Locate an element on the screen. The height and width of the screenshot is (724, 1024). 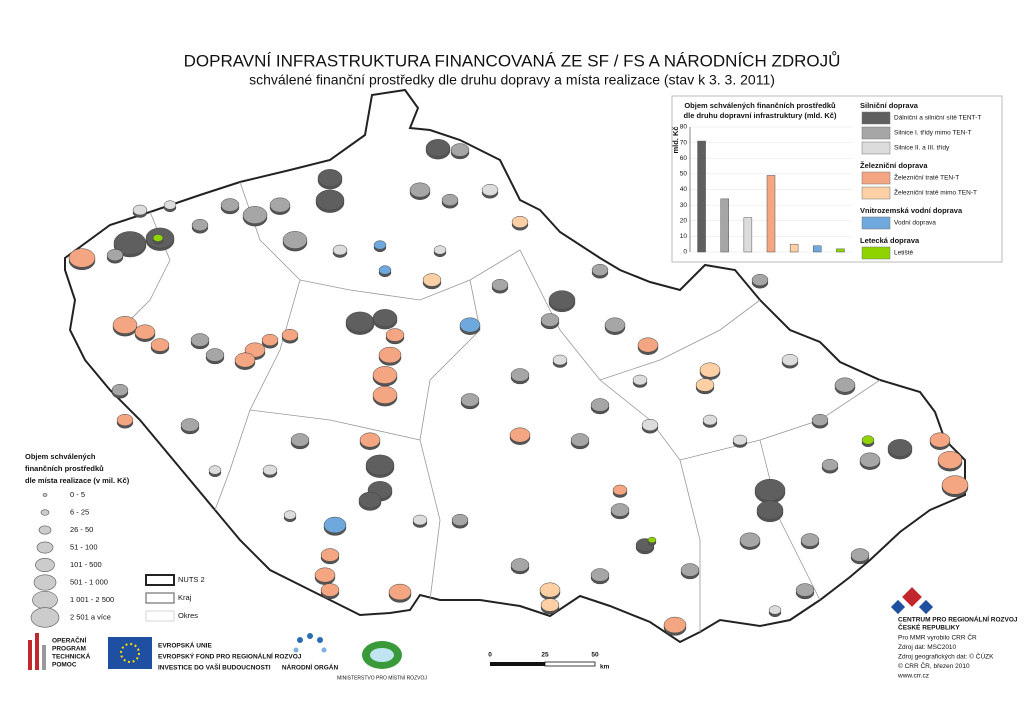
scale-label: 50 is located at coordinates (595, 655).